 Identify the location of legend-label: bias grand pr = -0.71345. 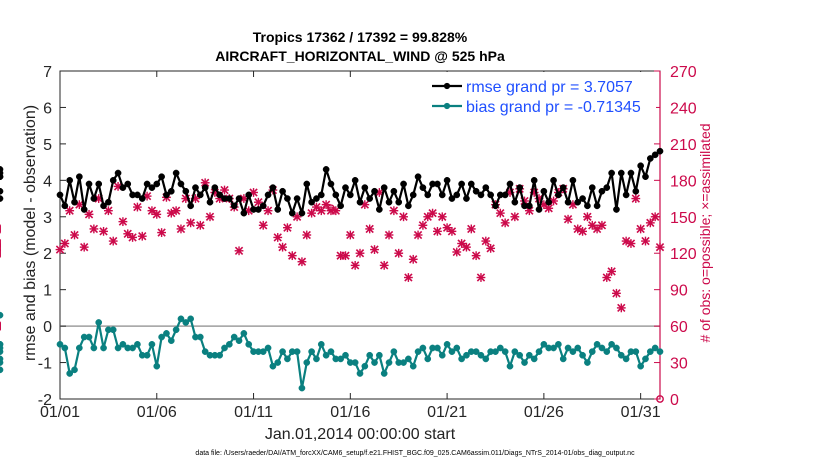
(553, 107).